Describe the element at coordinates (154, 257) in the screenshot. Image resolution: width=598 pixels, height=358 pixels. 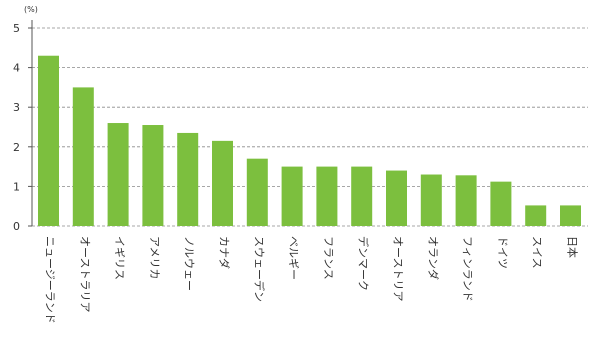
I see `category-label: アメリカ` at that location.